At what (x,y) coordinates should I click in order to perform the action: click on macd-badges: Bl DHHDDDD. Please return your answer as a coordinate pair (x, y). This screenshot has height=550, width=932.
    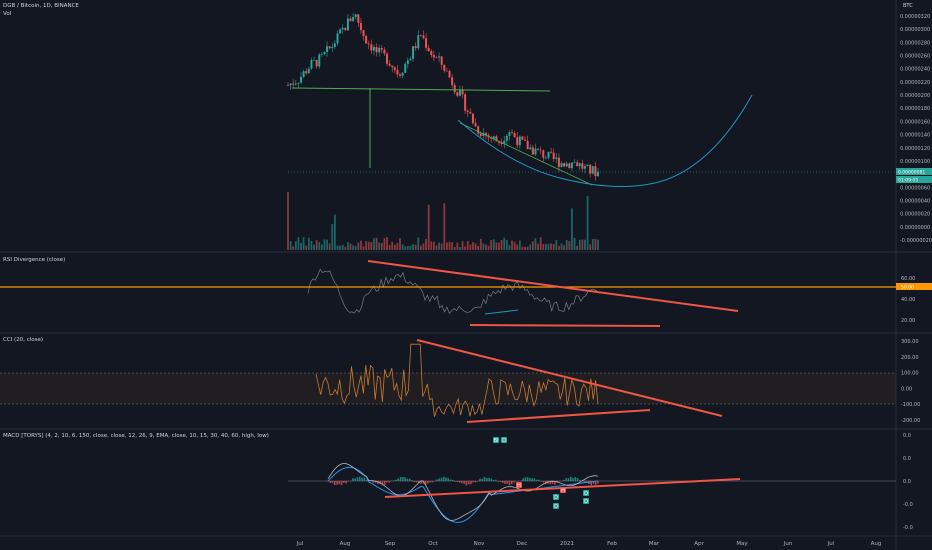
    Looking at the image, I should click on (541, 473).